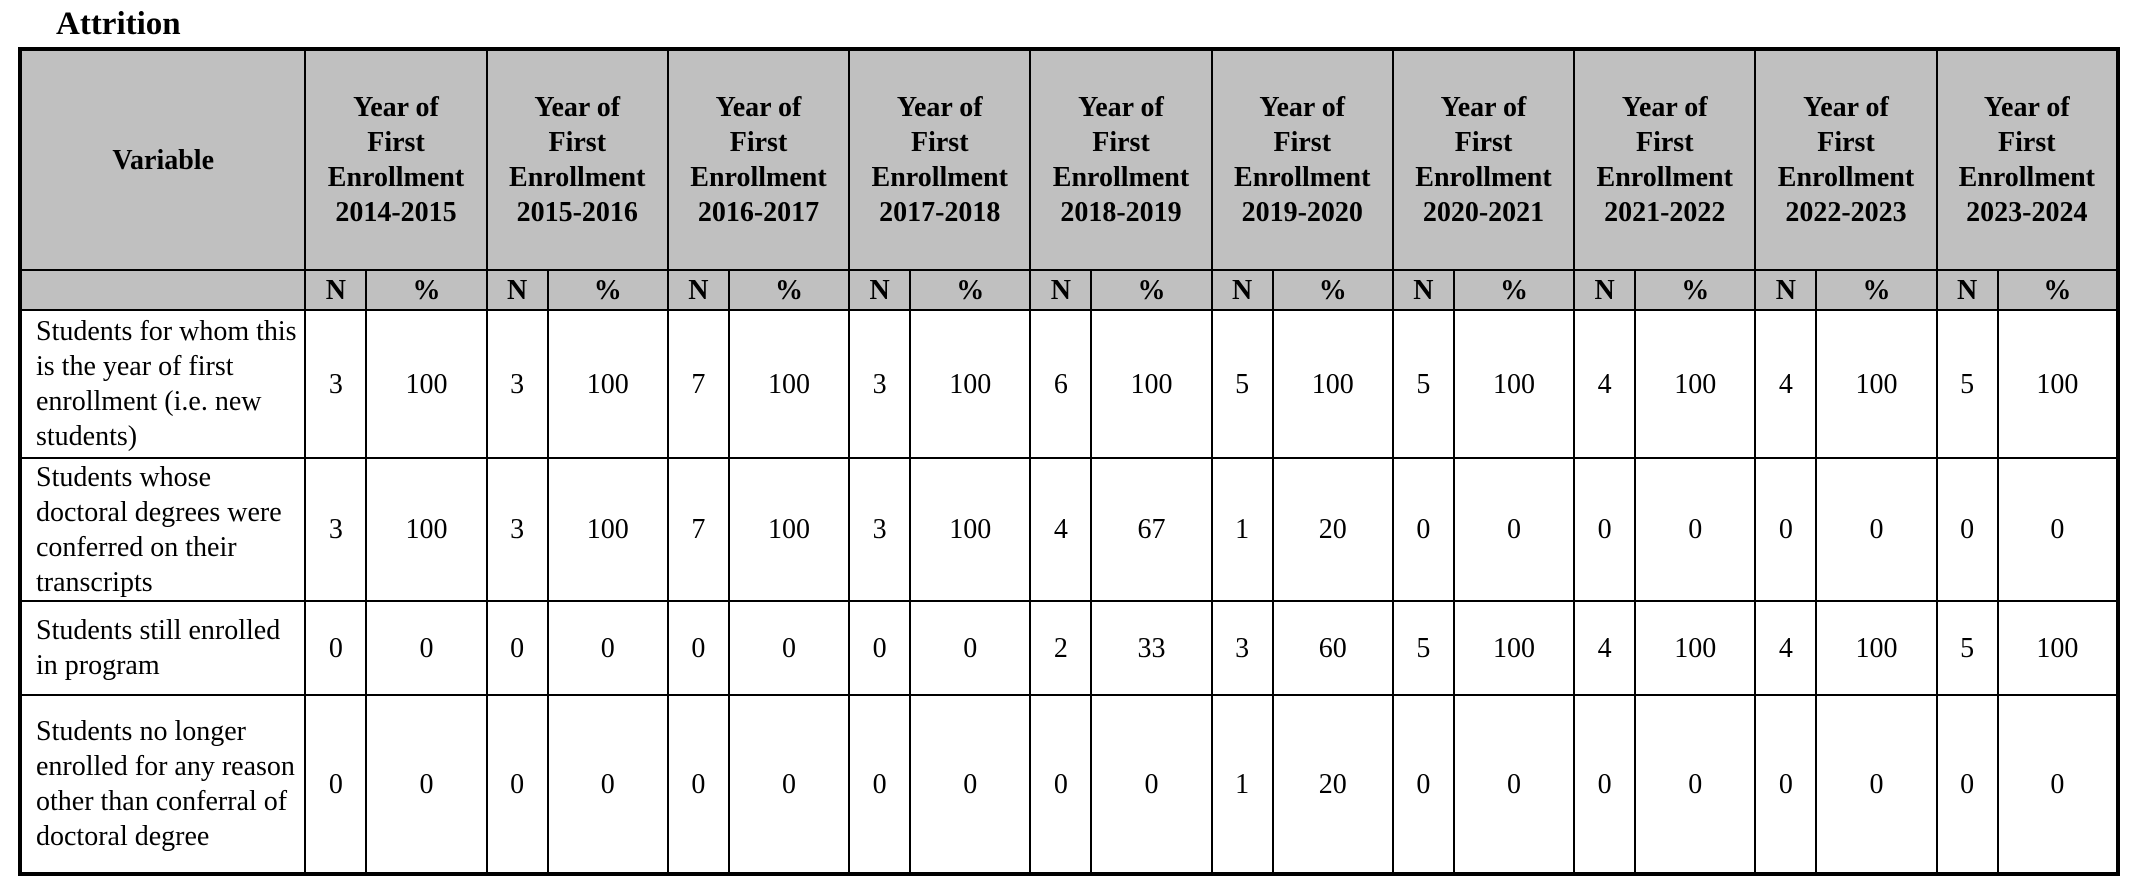 The height and width of the screenshot is (891, 2131). I want to click on year-header-2014-2015: Year of First Enrollment 2014-2015, so click(396, 159).